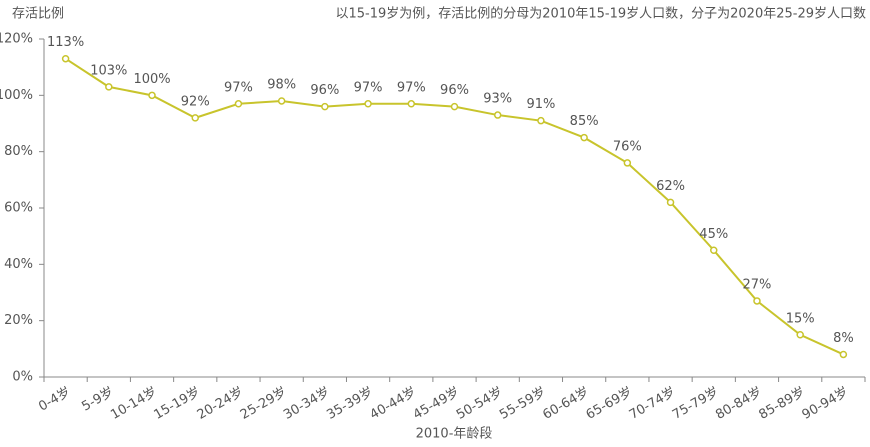 This screenshot has height=447, width=870. What do you see at coordinates (497, 99) in the screenshot?
I see `data-label: 93%` at bounding box center [497, 99].